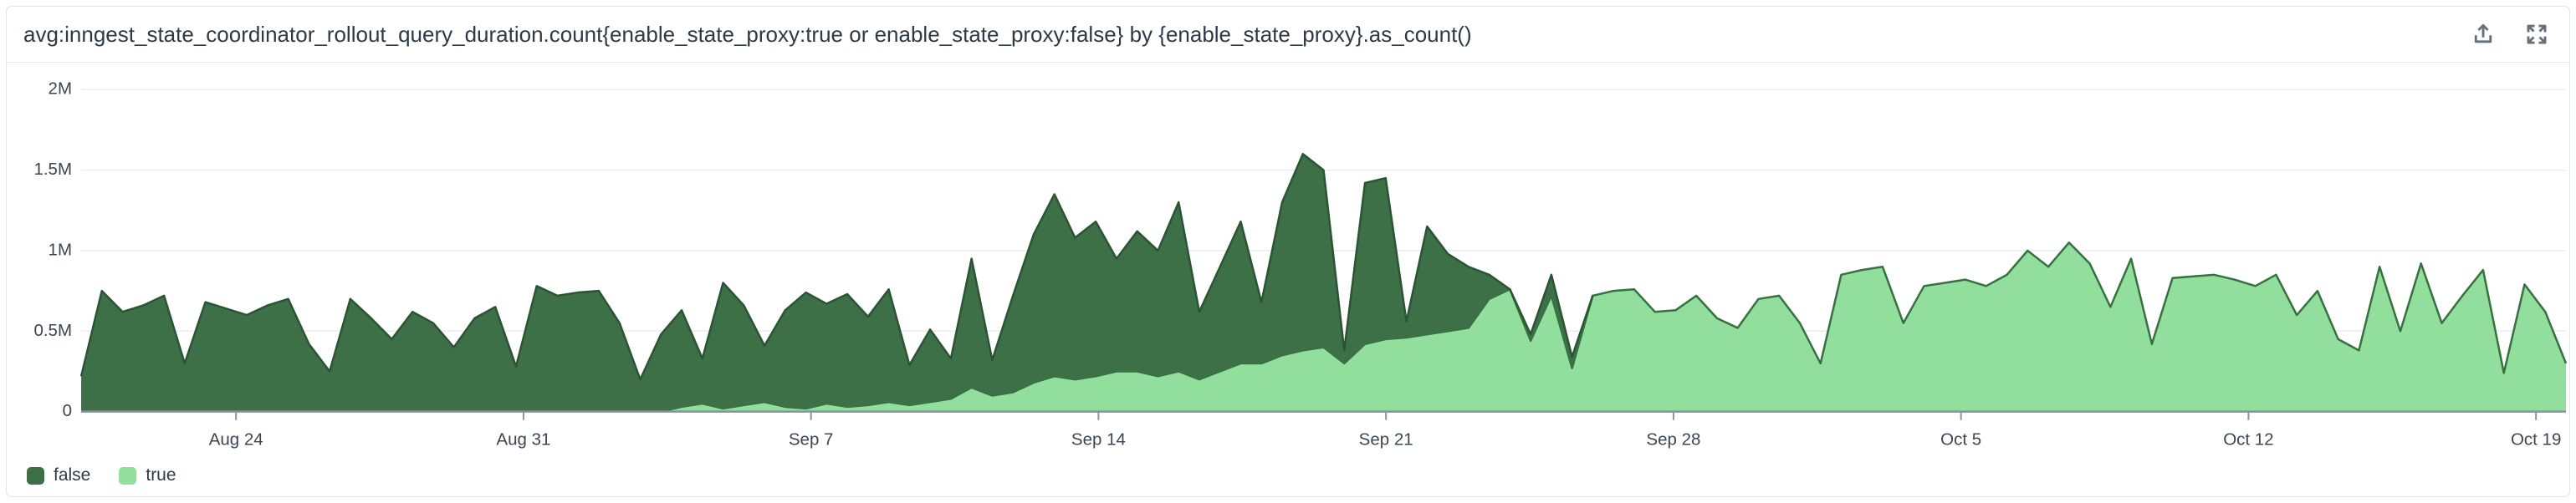 The height and width of the screenshot is (503, 2576). Describe the element at coordinates (35, 475) in the screenshot. I see `legend-swatch-false` at that location.